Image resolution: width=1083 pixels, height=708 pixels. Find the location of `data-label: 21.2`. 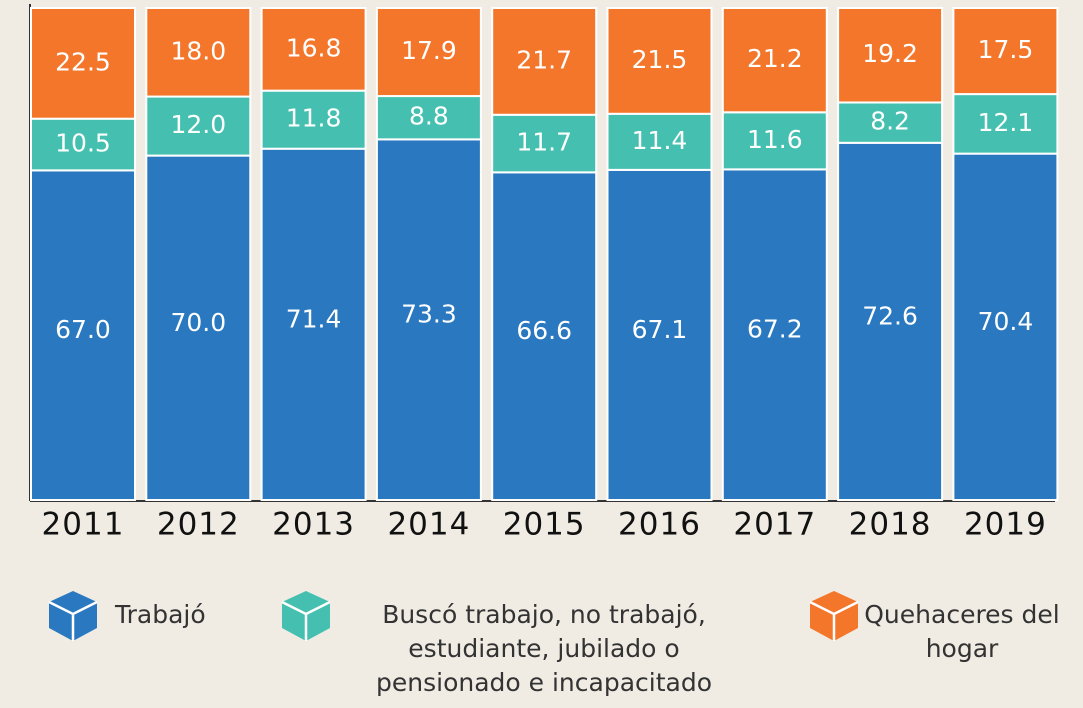

data-label: 21.2 is located at coordinates (775, 58).